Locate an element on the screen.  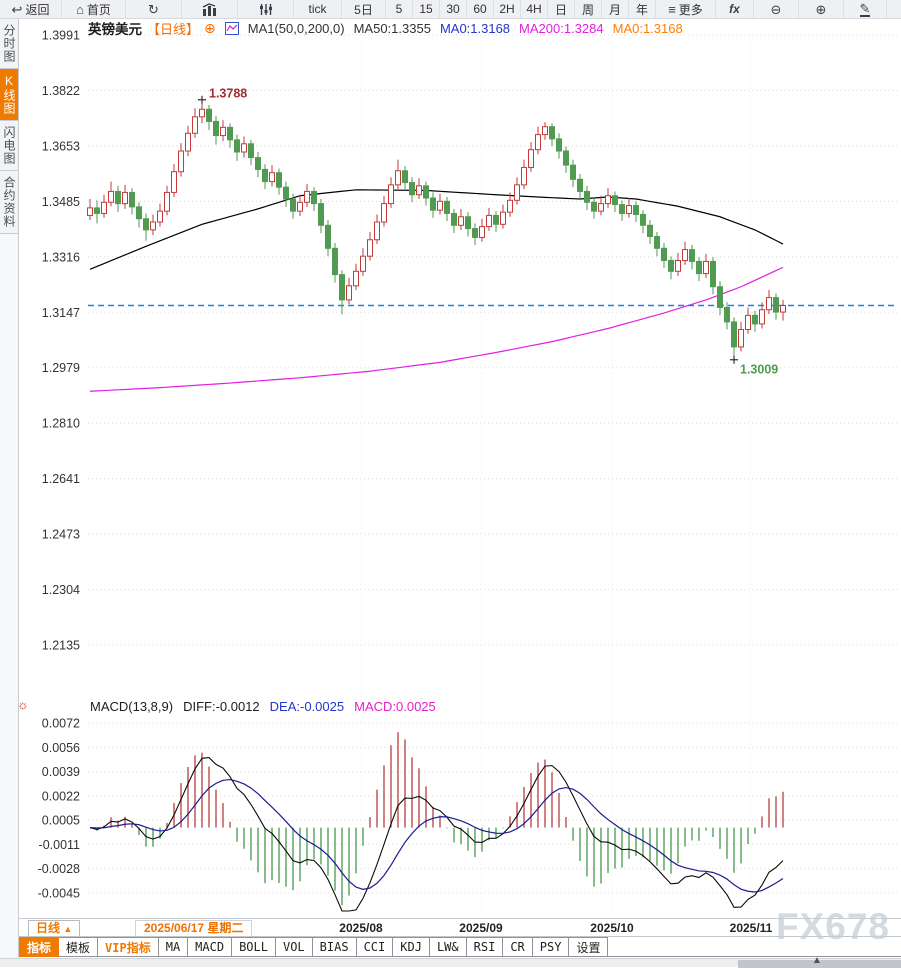
fx-icon: fx is located at coordinates (734, 9).